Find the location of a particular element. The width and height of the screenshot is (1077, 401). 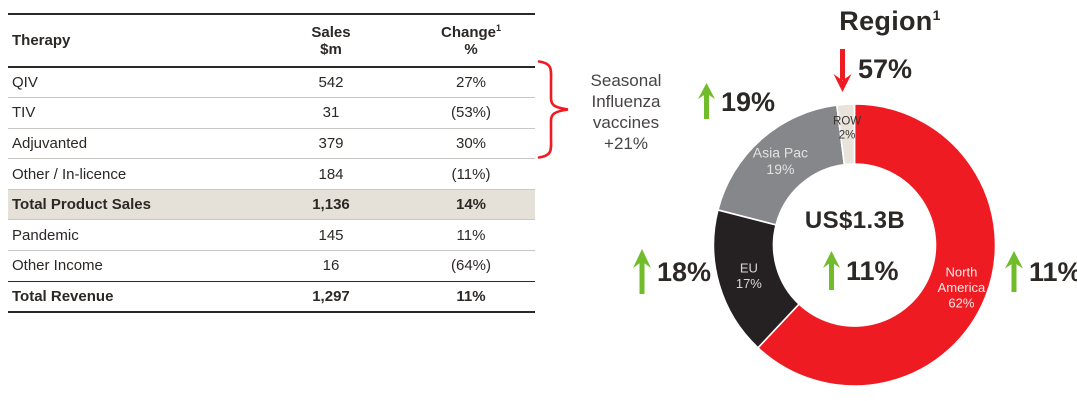

annotation-eu-change: 18% is located at coordinates (671, 272).